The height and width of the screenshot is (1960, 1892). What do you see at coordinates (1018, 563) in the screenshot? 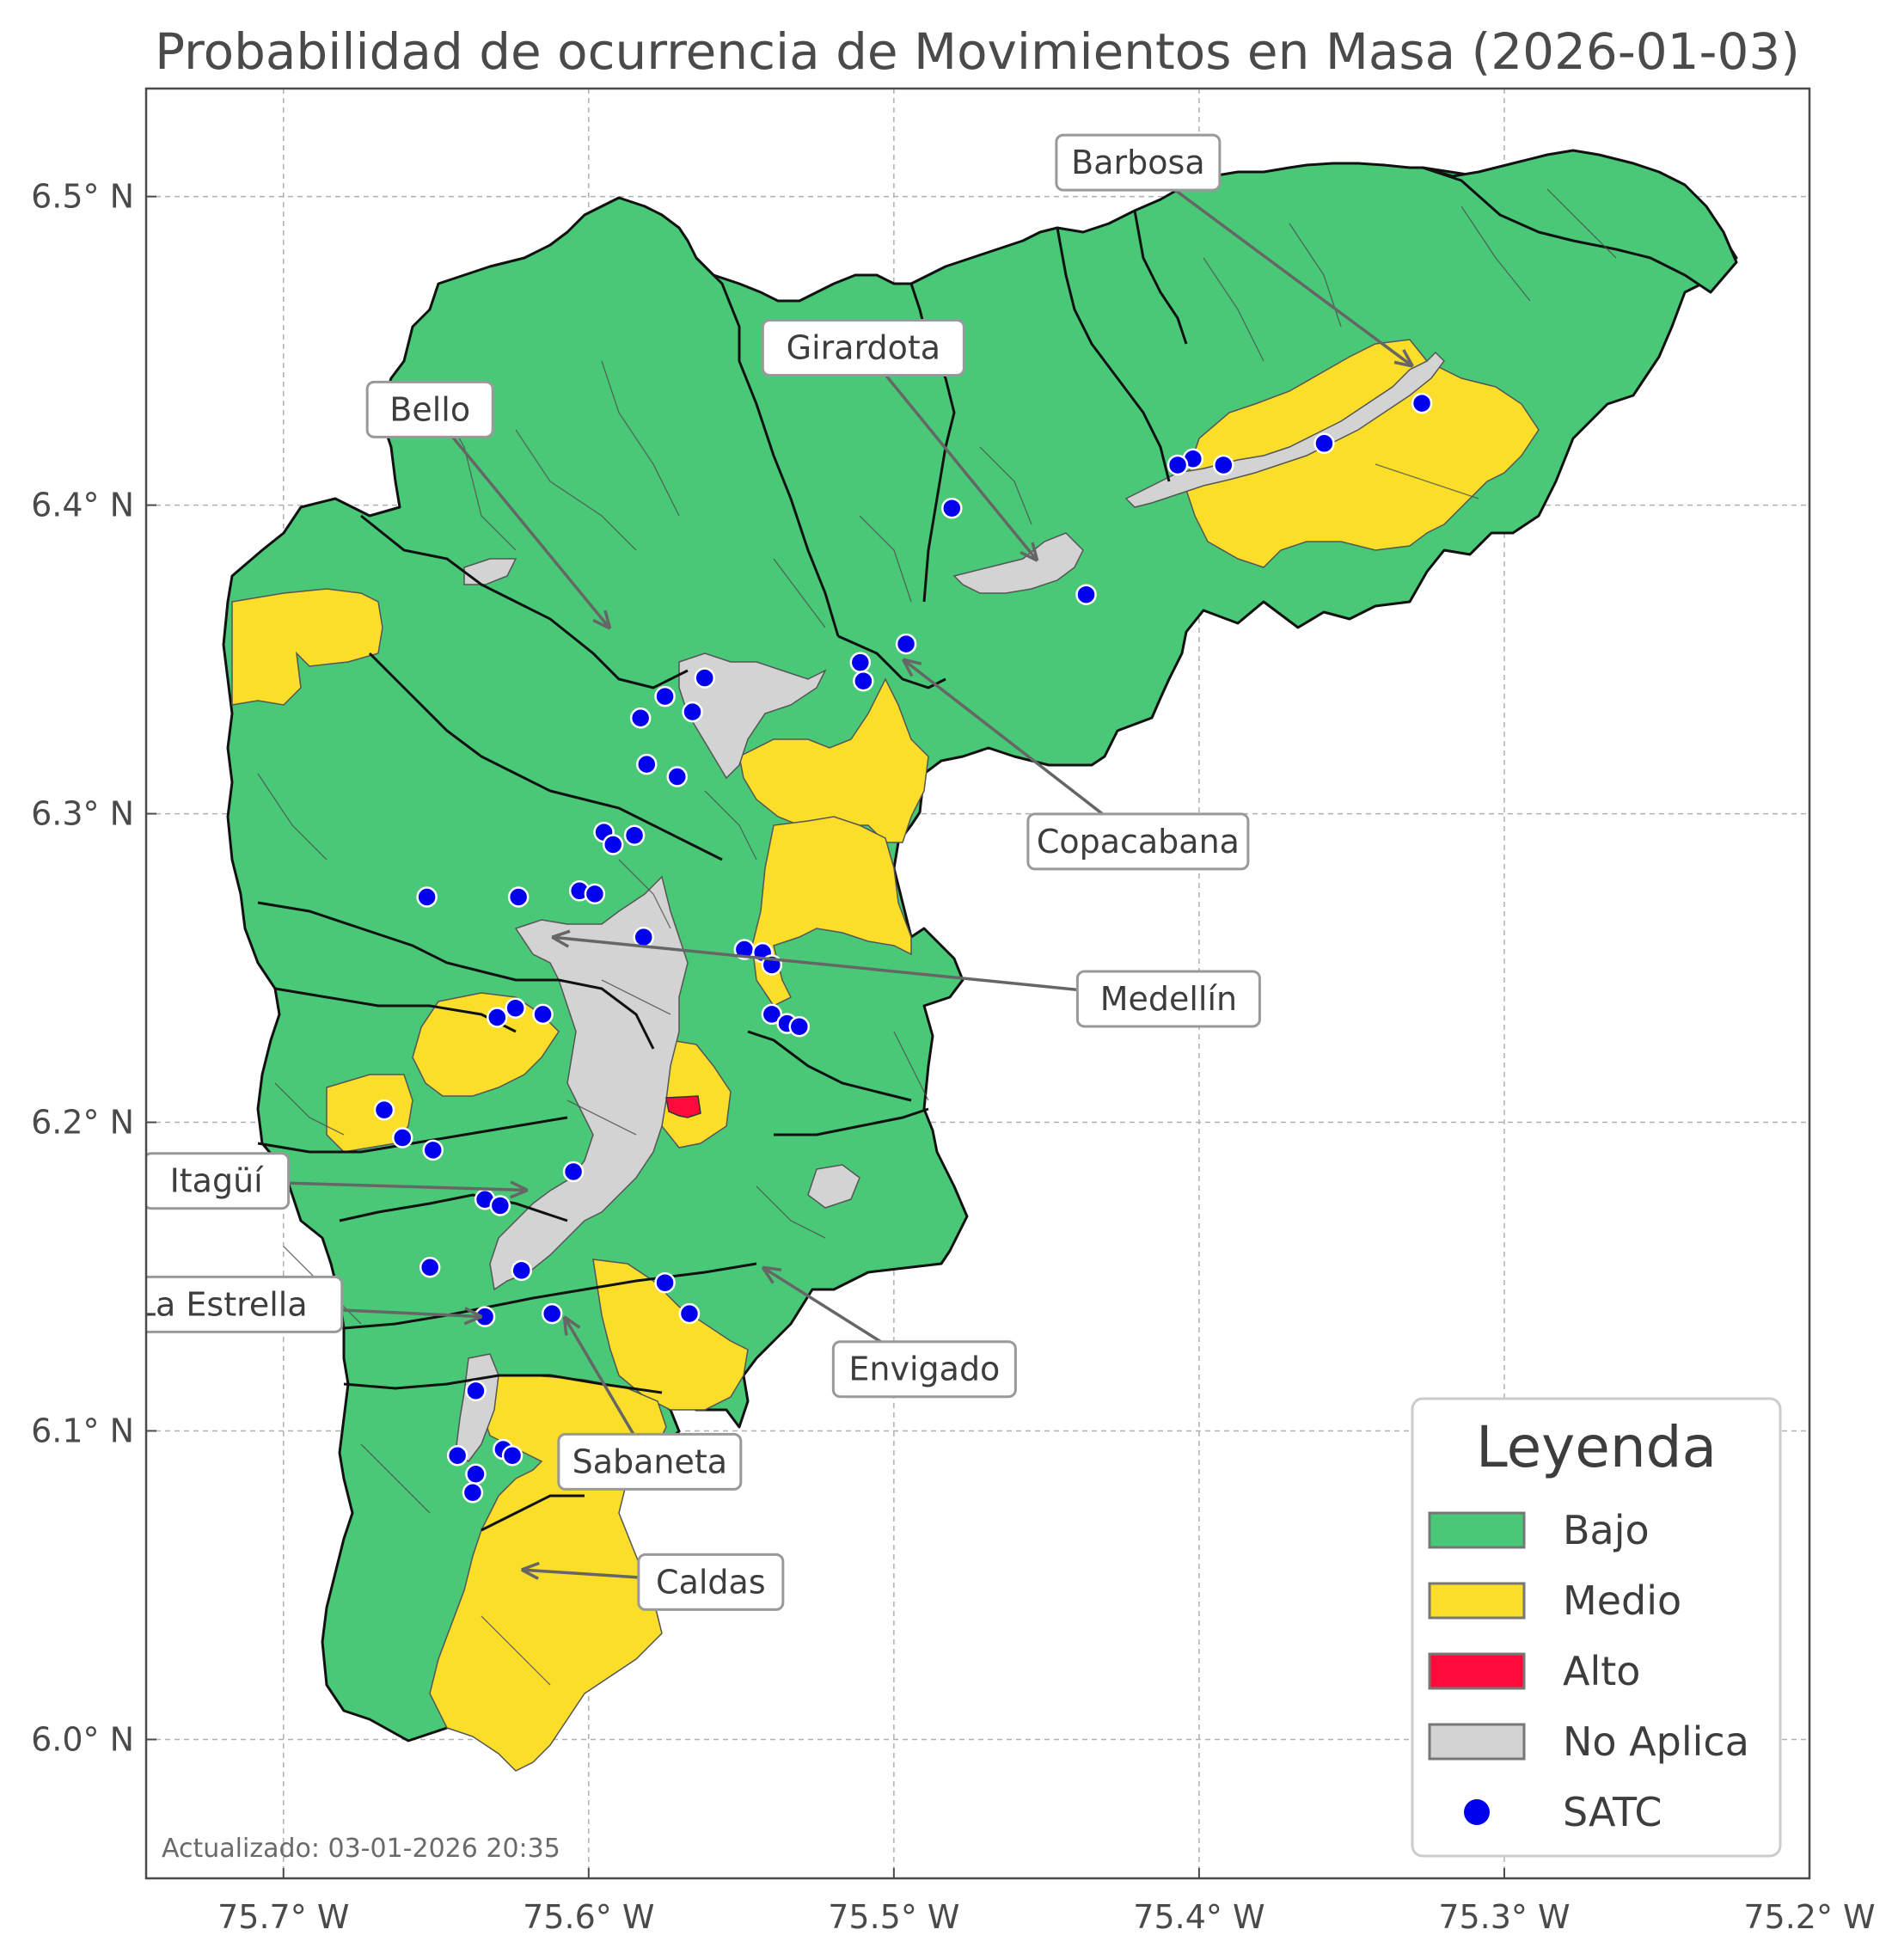
I see `region-no-aplica-girardota` at bounding box center [1018, 563].